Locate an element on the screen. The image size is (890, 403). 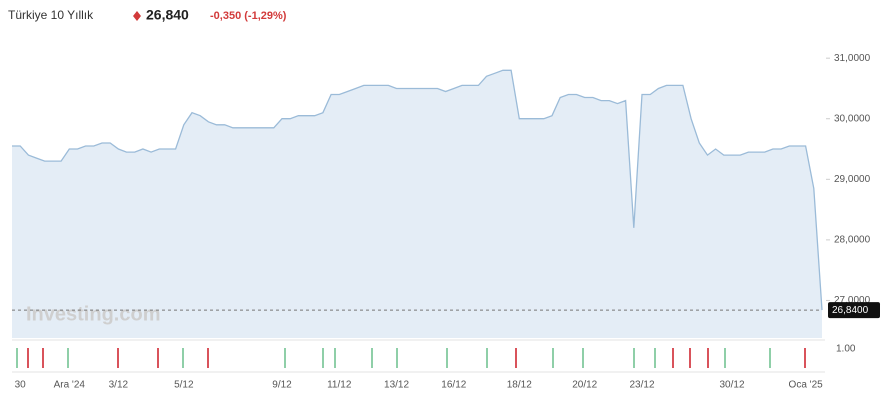
x-tick-label: 11/12 is located at coordinates (339, 385).